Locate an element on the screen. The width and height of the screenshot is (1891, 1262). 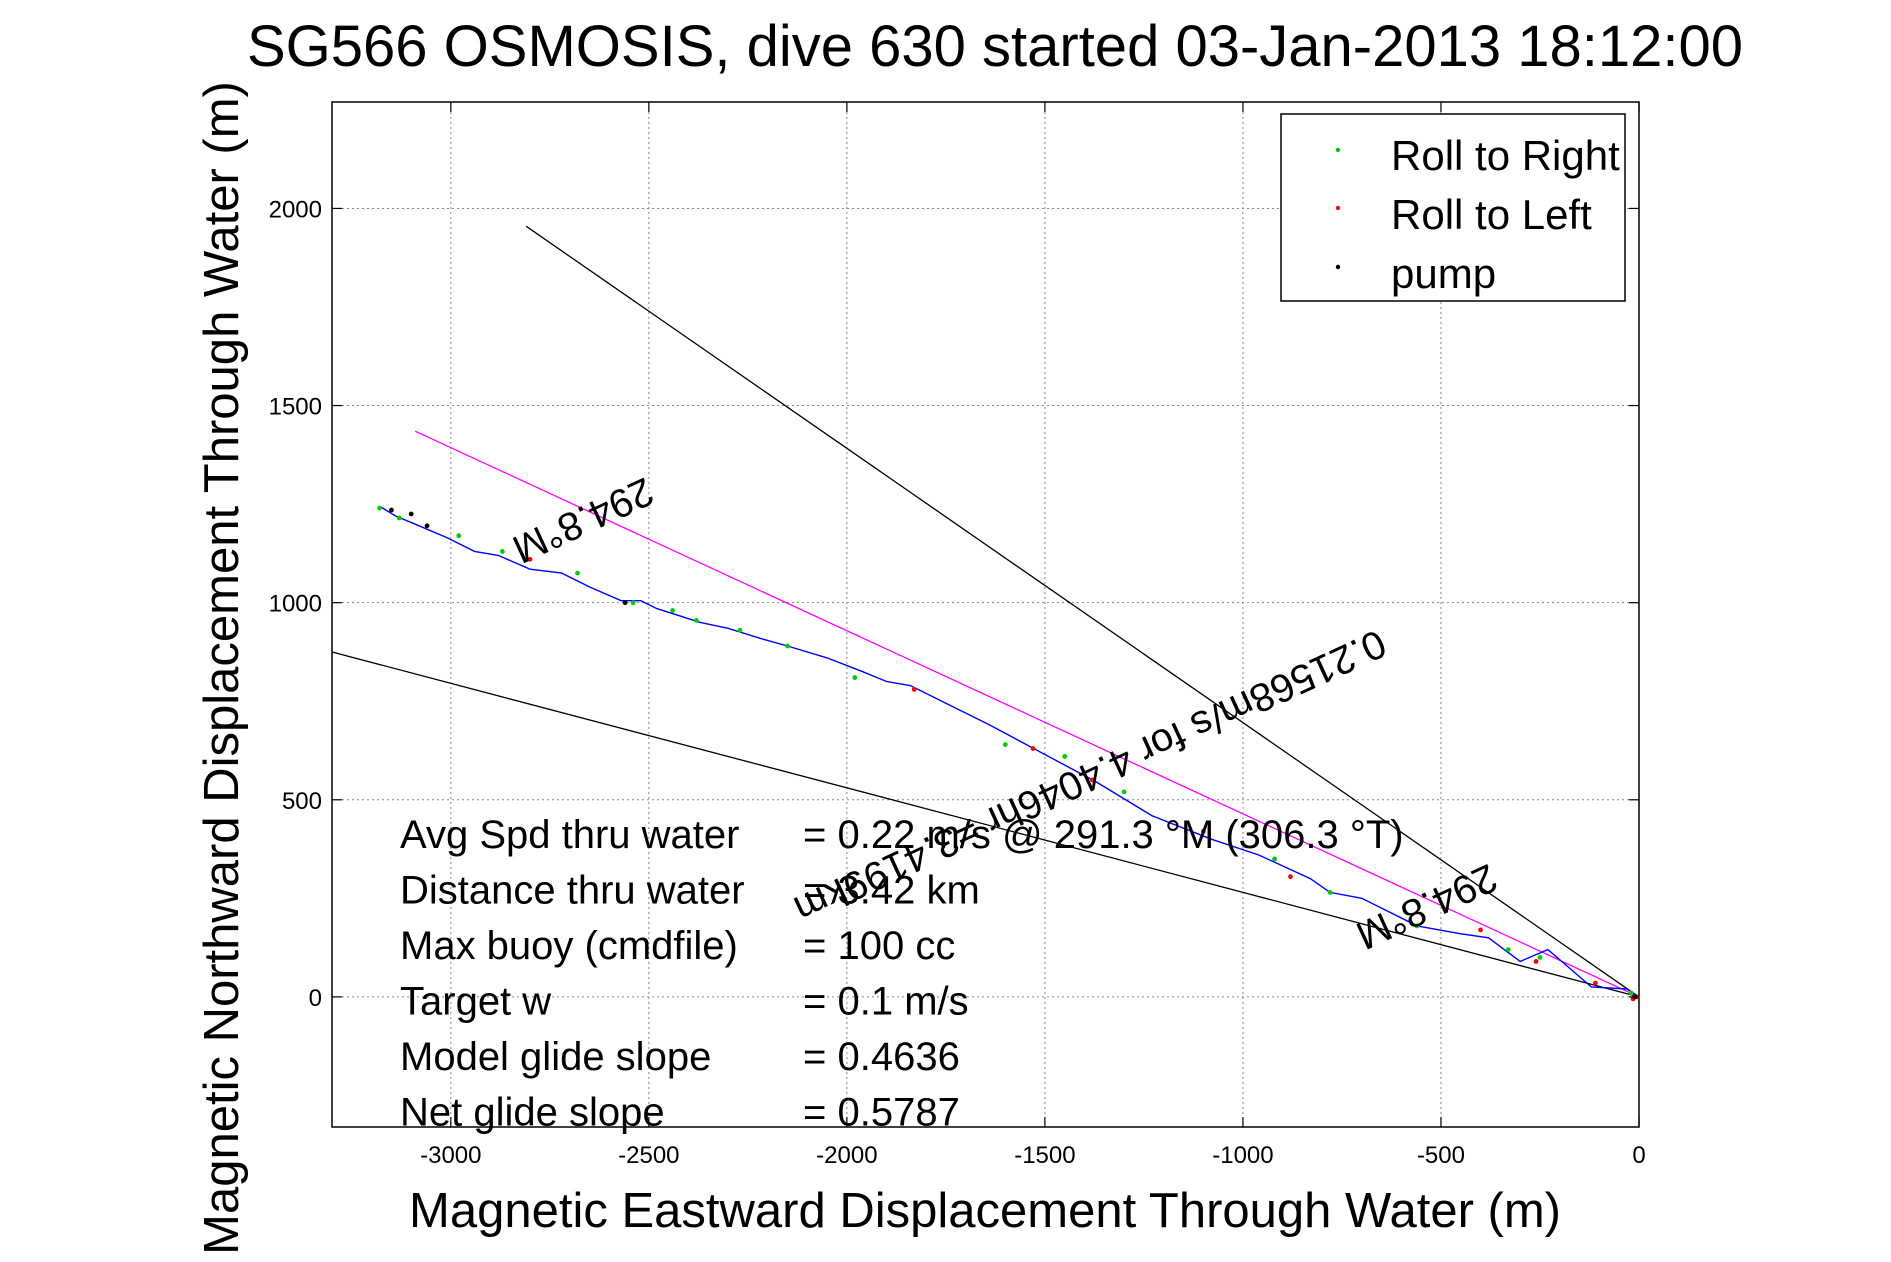
stat-label: Max buoy (cmdfile) is located at coordinates (569, 946).